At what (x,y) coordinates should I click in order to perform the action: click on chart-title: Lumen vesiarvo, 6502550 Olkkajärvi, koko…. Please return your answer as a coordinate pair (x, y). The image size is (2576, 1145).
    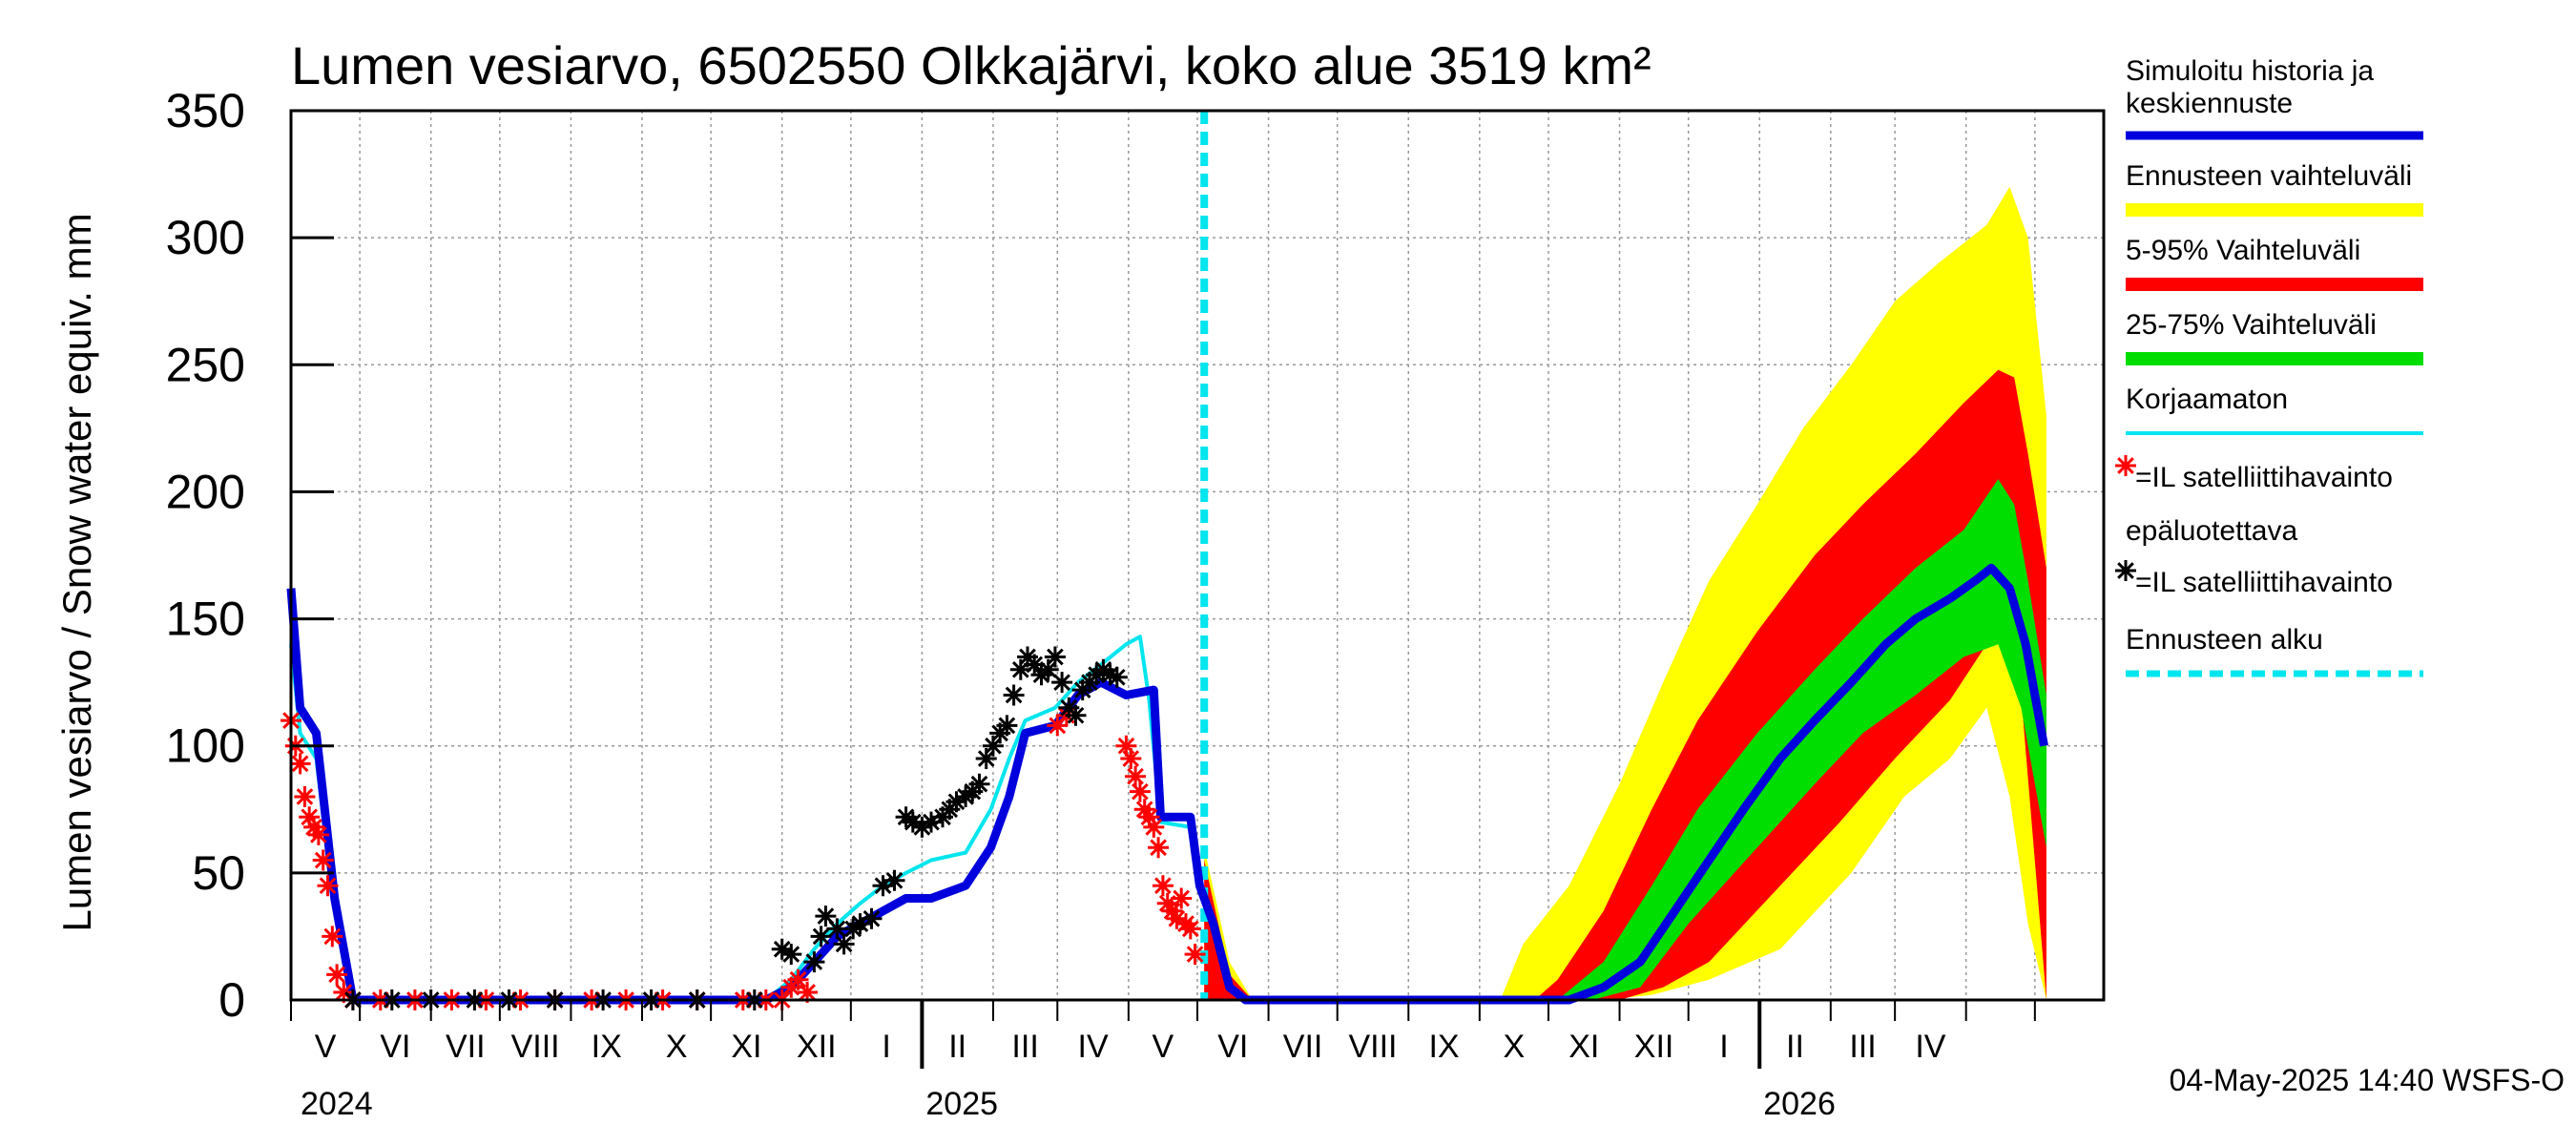
    Looking at the image, I should click on (971, 65).